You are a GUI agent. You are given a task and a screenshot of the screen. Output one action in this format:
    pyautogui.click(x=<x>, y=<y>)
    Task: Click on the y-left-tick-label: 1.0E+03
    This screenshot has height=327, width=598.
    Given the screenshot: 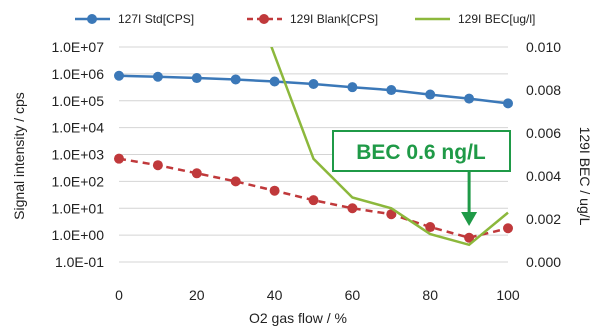 What is the action you would take?
    pyautogui.click(x=77, y=155)
    